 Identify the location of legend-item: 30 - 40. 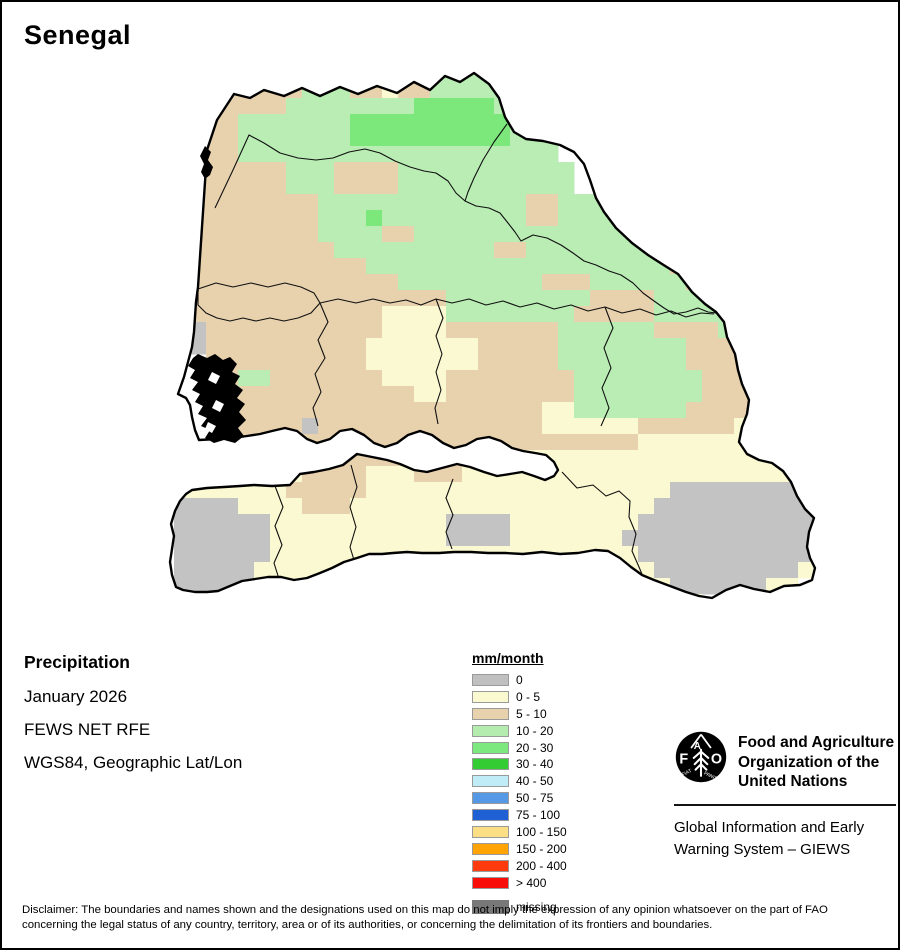
(572, 764).